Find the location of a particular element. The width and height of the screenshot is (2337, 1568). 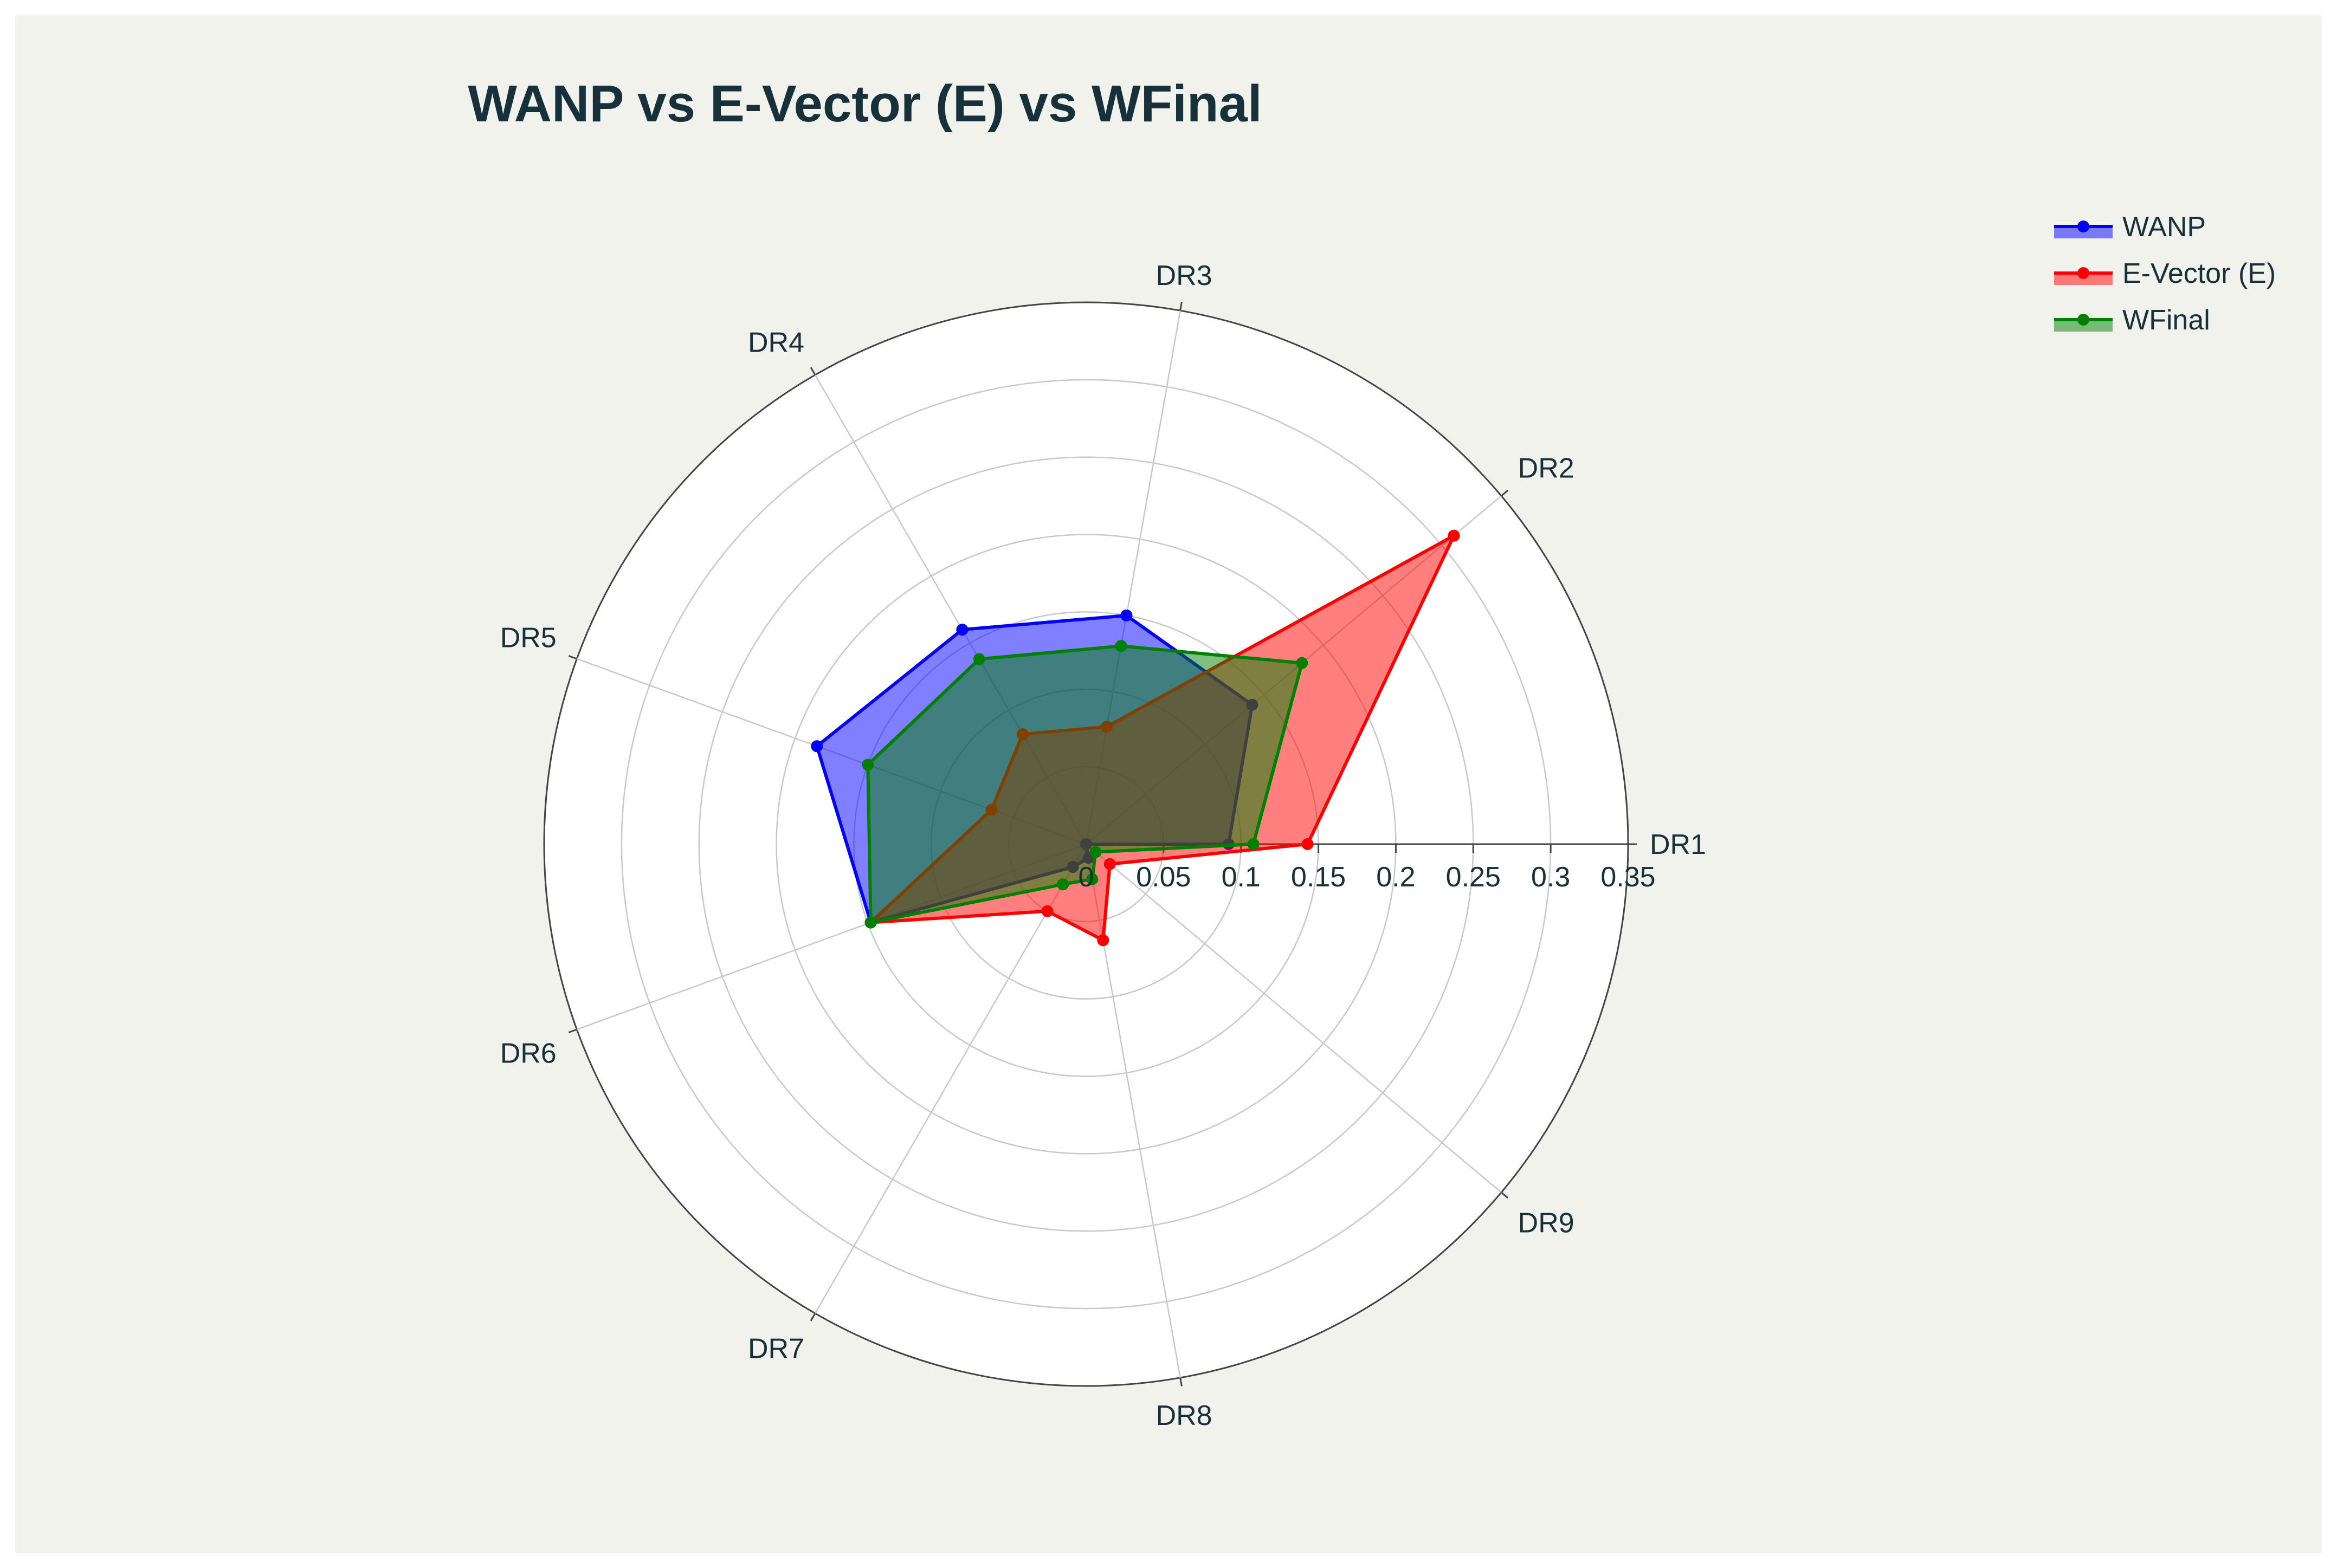

series-area-wfinal is located at coordinates (1085, 784).